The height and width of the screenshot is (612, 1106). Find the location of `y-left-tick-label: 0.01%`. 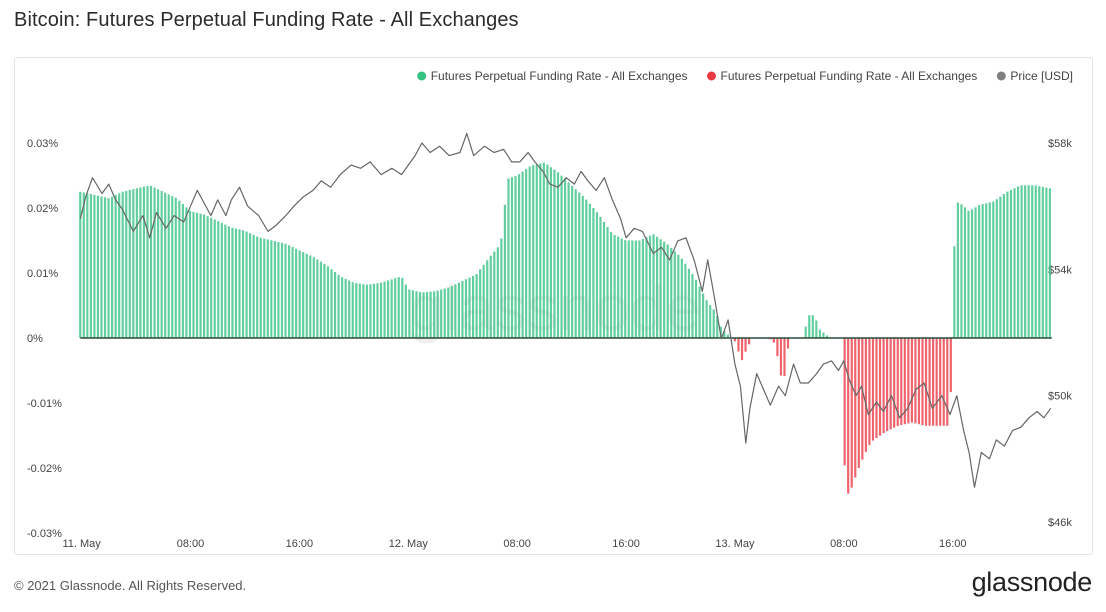

y-left-tick-label: 0.01% is located at coordinates (42, 274).